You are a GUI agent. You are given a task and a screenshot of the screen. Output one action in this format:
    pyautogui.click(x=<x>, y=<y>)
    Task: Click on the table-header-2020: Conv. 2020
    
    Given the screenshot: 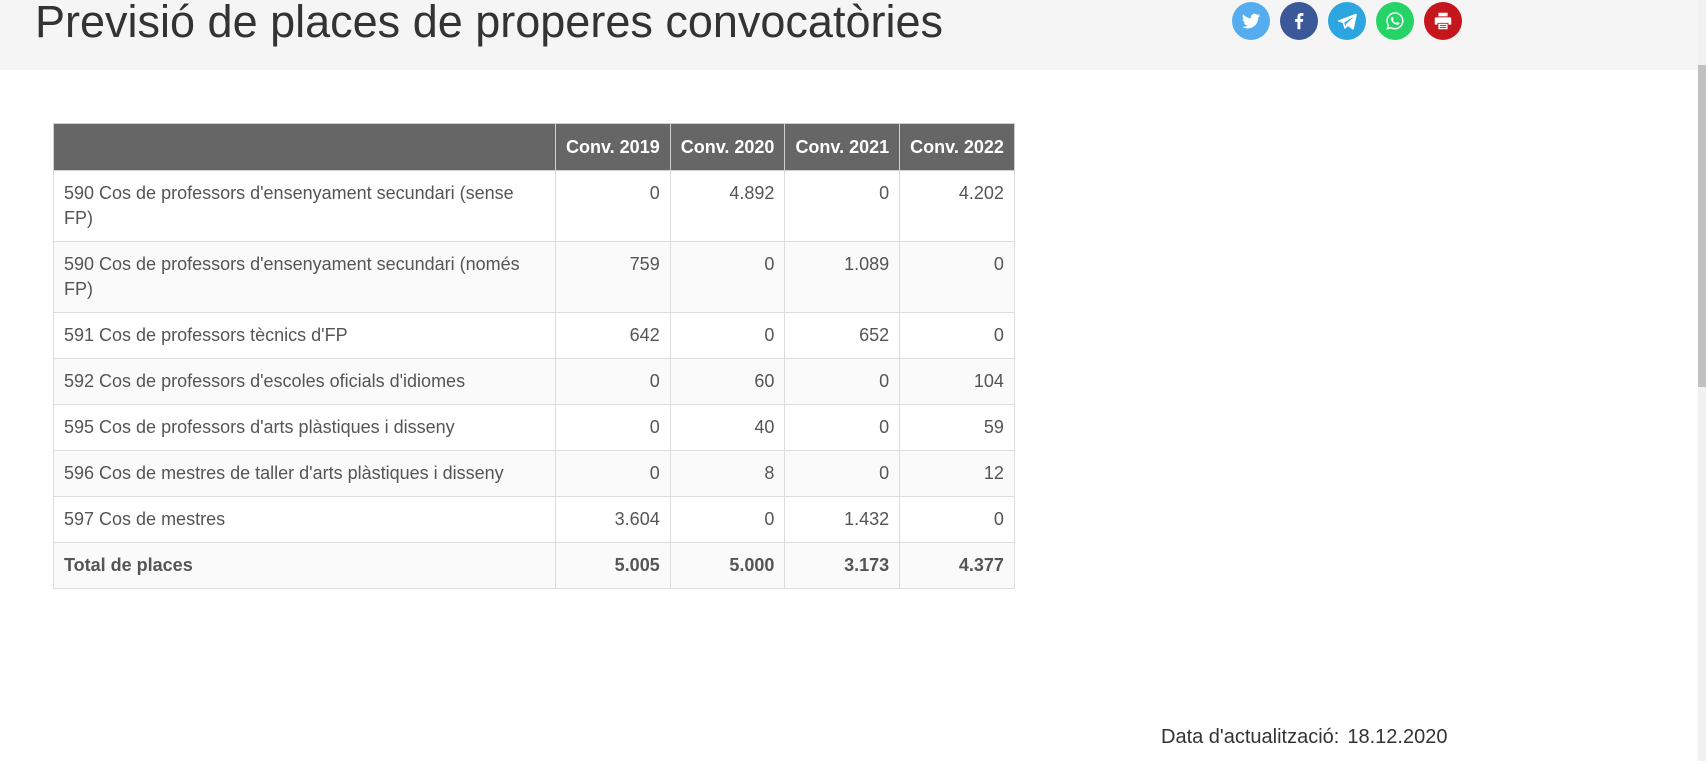 What is the action you would take?
    pyautogui.click(x=727, y=147)
    